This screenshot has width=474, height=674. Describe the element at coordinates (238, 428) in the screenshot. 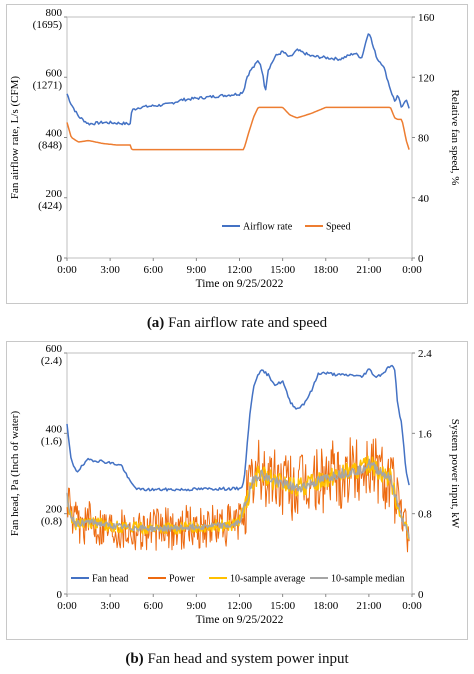

I see `chart-b-series-fan-head` at that location.